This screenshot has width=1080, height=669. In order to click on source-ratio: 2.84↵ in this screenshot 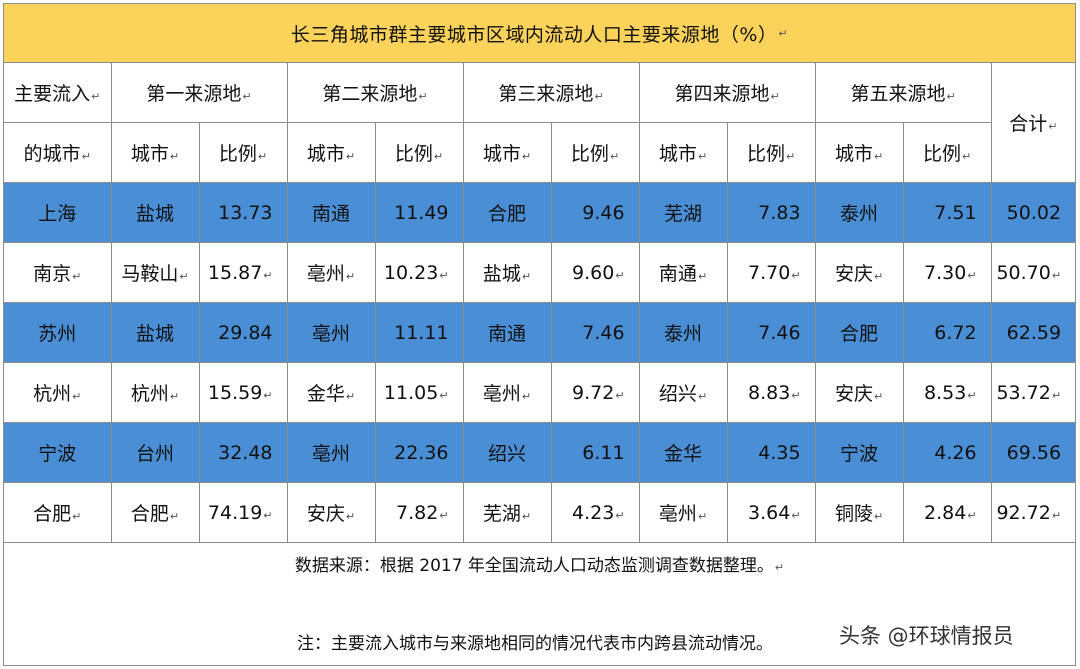, I will do `click(947, 512)`.